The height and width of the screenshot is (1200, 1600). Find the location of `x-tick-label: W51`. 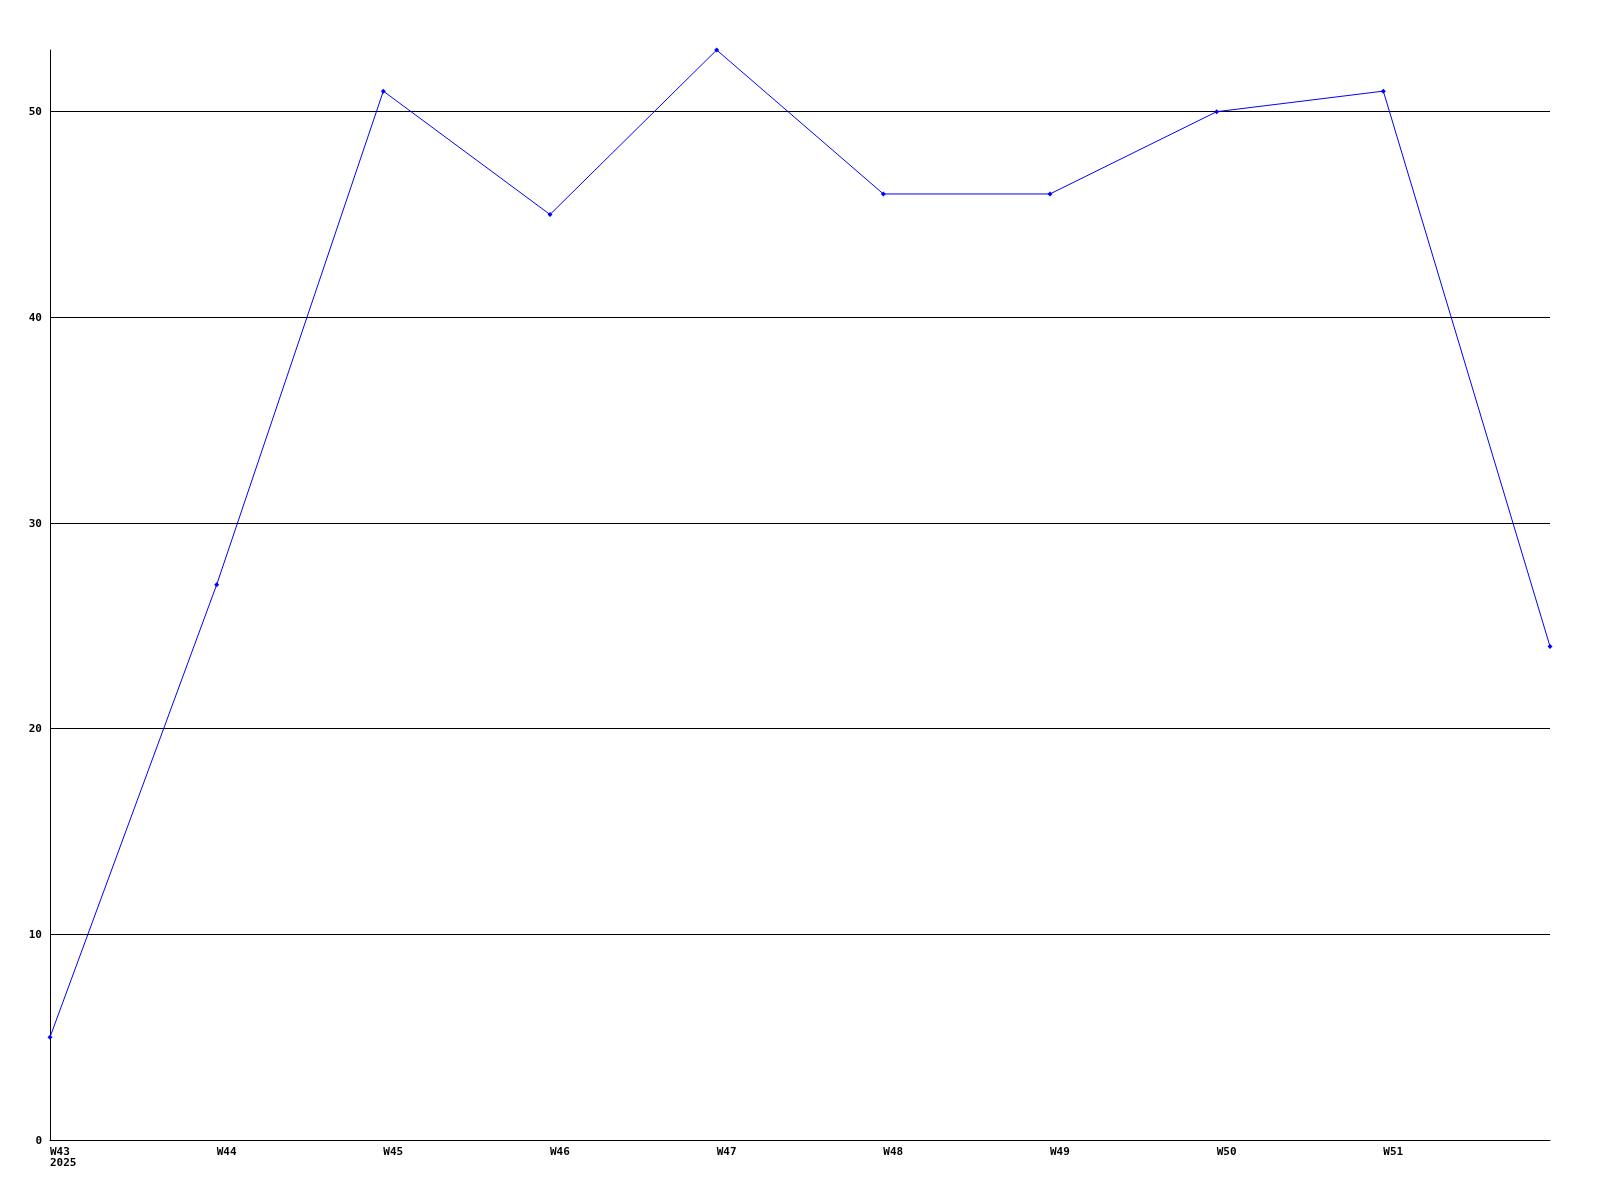

x-tick-label: W51 is located at coordinates (1393, 1151).